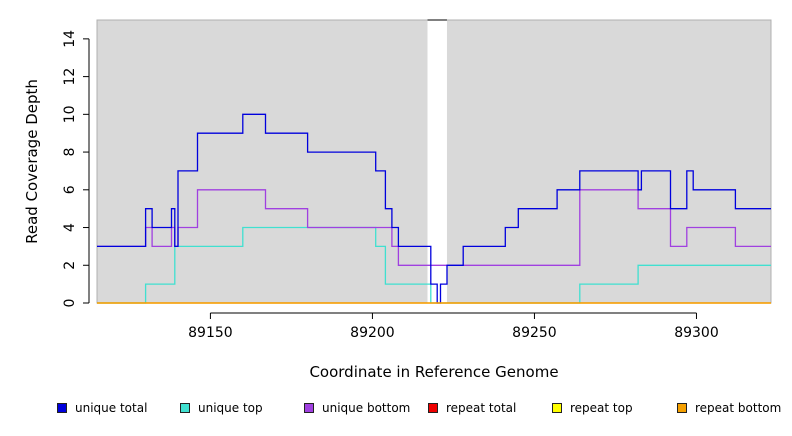 Image resolution: width=792 pixels, height=436 pixels. Describe the element at coordinates (210, 333) in the screenshot. I see `x-tick-label: 89150` at that location.